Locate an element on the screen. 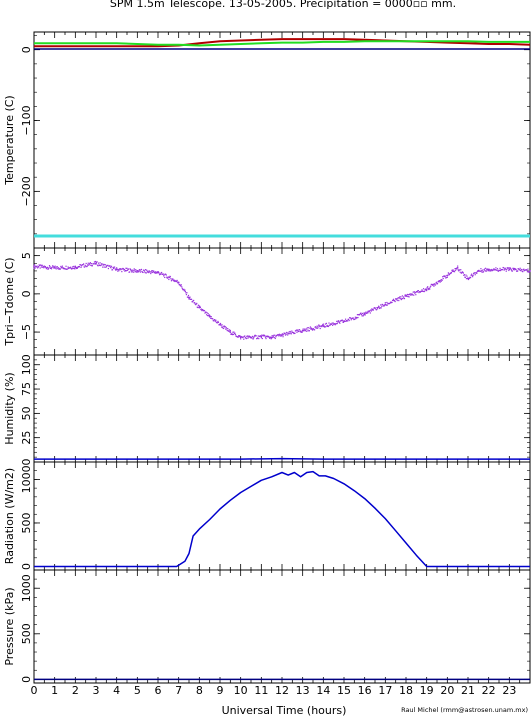  y-tick-label: 100 is located at coordinates (26, 364).